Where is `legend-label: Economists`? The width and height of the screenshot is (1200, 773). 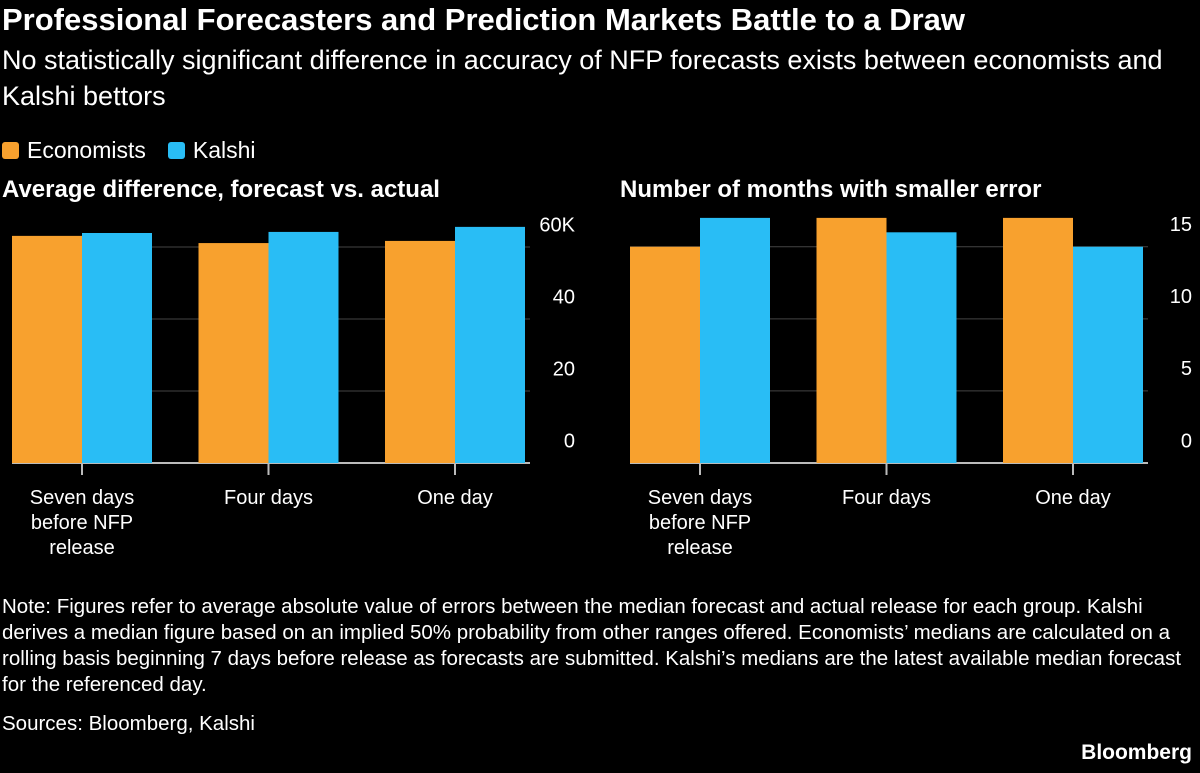 legend-label: Economists is located at coordinates (86, 150).